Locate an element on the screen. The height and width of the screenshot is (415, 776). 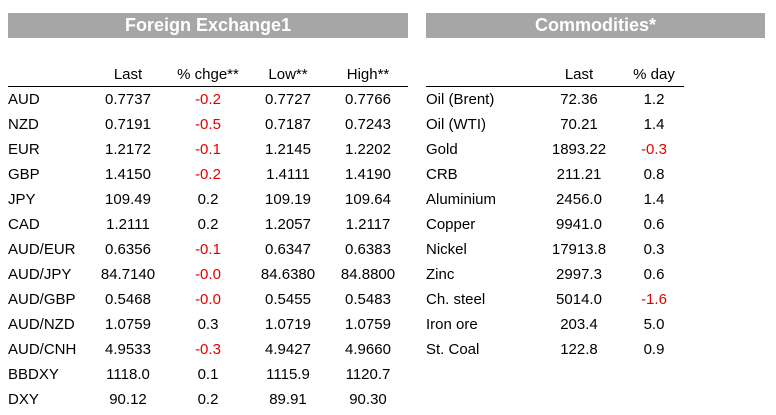
commodities-row: Iron ore 203.4 5.0 is located at coordinates (555, 324).